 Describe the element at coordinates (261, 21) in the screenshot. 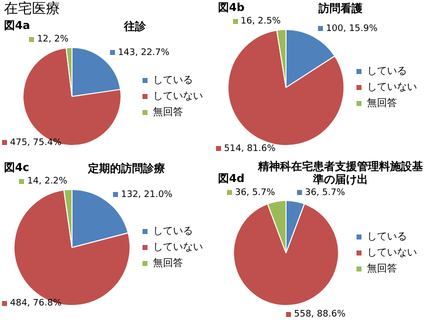

I see `data-label: 16, 2.5%` at that location.